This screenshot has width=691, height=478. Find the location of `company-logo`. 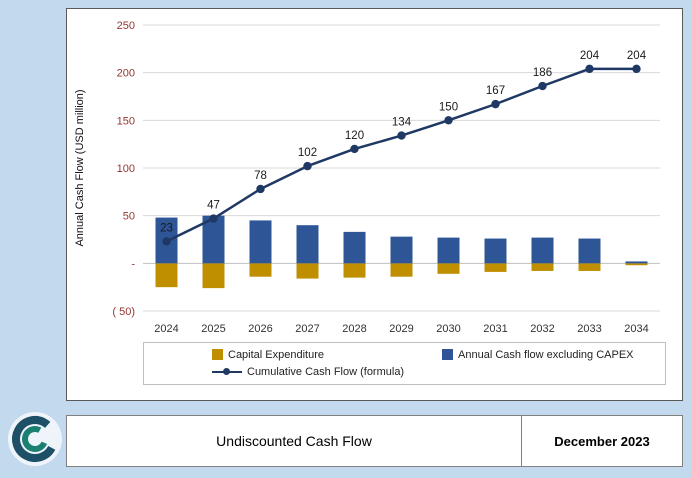

company-logo is located at coordinates (35, 439).